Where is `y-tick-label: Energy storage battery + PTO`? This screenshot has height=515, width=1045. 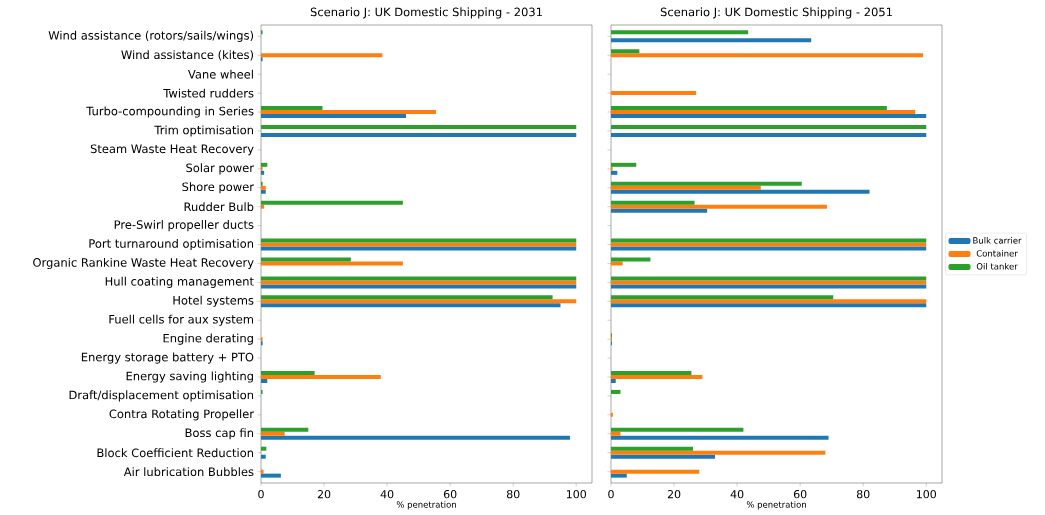 y-tick-label: Energy storage battery + PTO is located at coordinates (167, 358).